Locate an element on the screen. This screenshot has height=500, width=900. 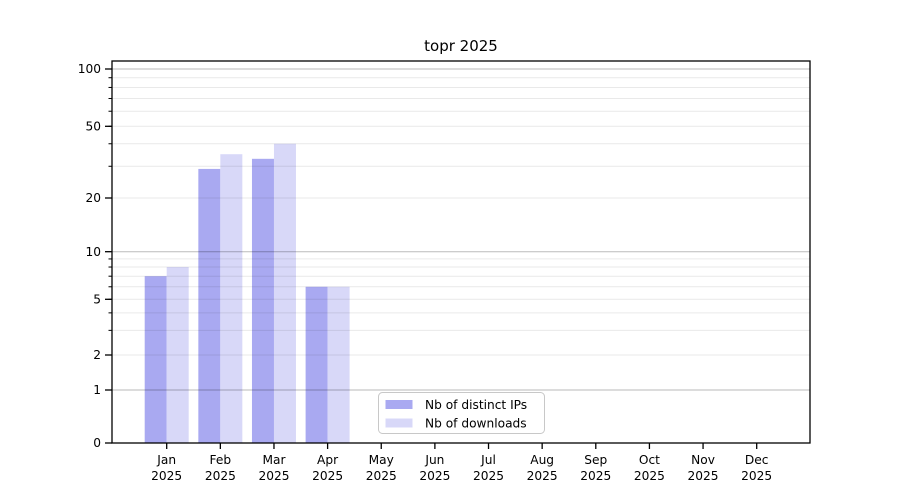
bar-mar-distinct-ips is located at coordinates (262, 300).